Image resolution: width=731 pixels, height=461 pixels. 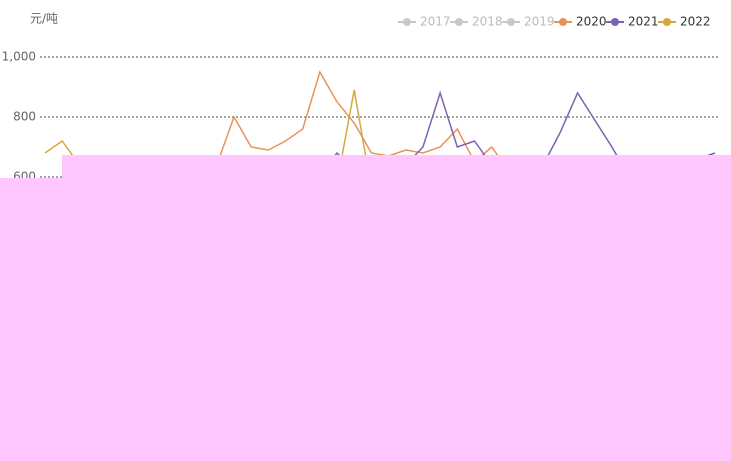 I want to click on legend-item: 2022, so click(x=684, y=22).